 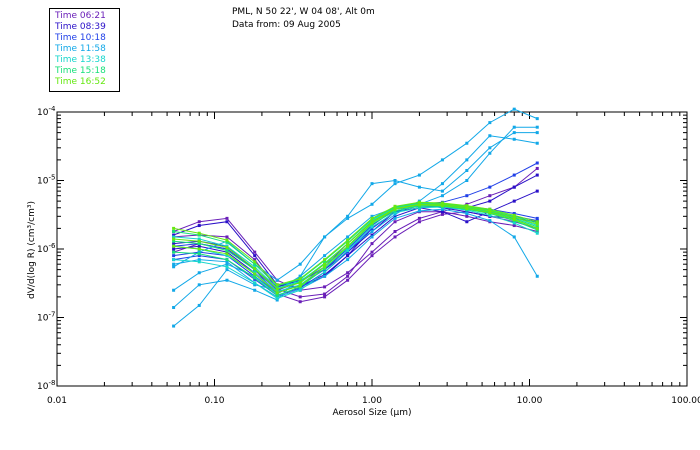 What do you see at coordinates (80, 16) in the screenshot?
I see `legend-entry: Time 06:21` at bounding box center [80, 16].